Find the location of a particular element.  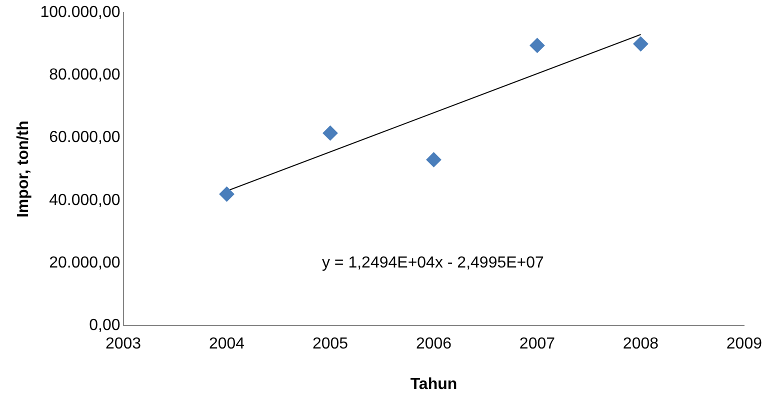

annotation: y = 1,2494E+04x - 2,4995E+07 is located at coordinates (433, 263).